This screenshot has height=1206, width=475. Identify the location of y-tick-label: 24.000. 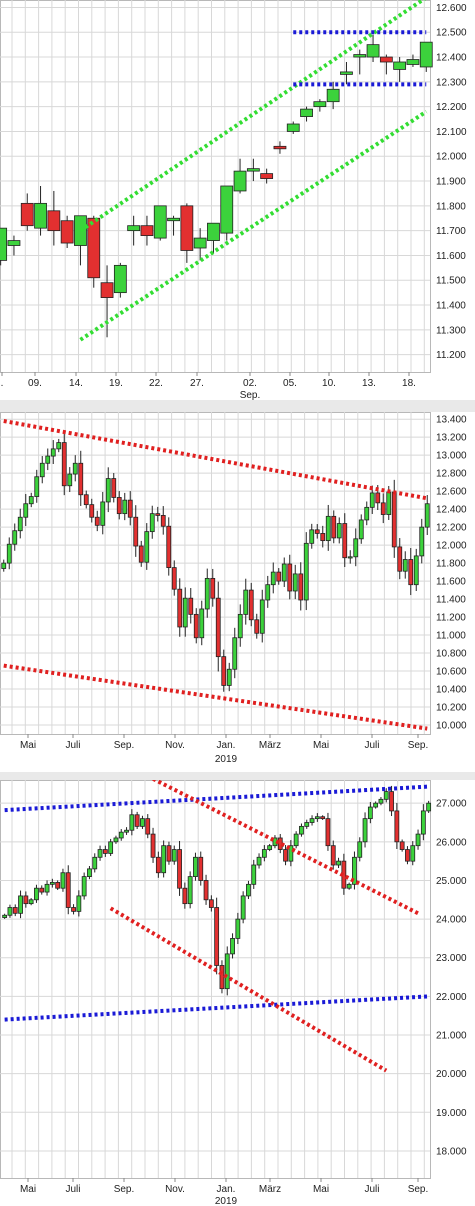
(451, 920).